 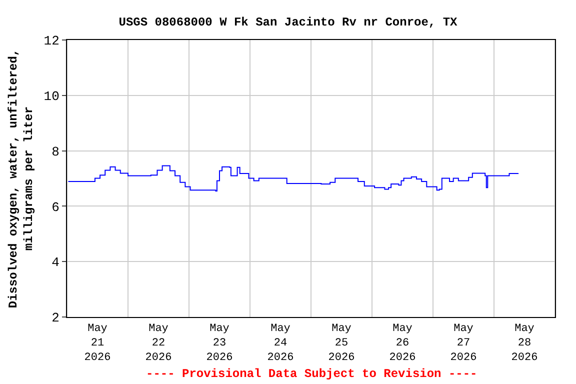 I want to click on y-tick-label: 2, so click(x=56, y=318).